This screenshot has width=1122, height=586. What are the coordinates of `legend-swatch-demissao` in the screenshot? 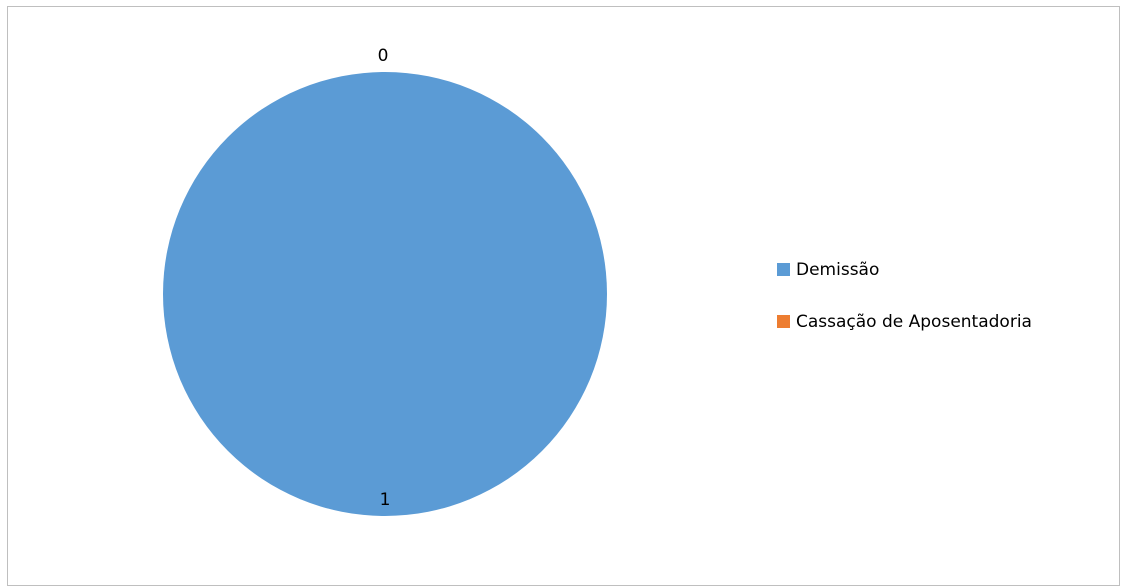 It's located at (783, 269).